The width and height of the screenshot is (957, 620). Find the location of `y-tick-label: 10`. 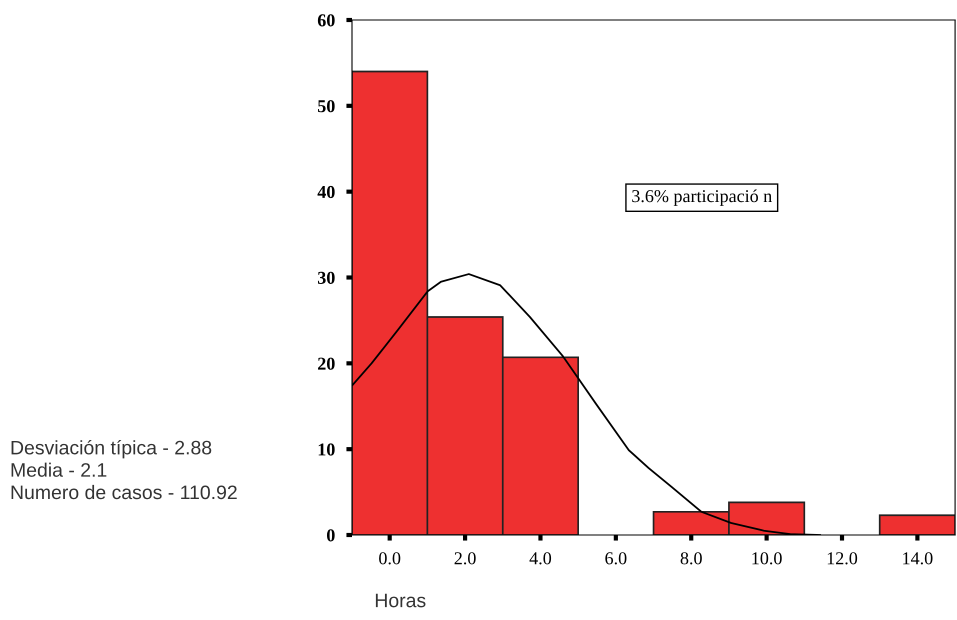

y-tick-label: 10 is located at coordinates (326, 449).